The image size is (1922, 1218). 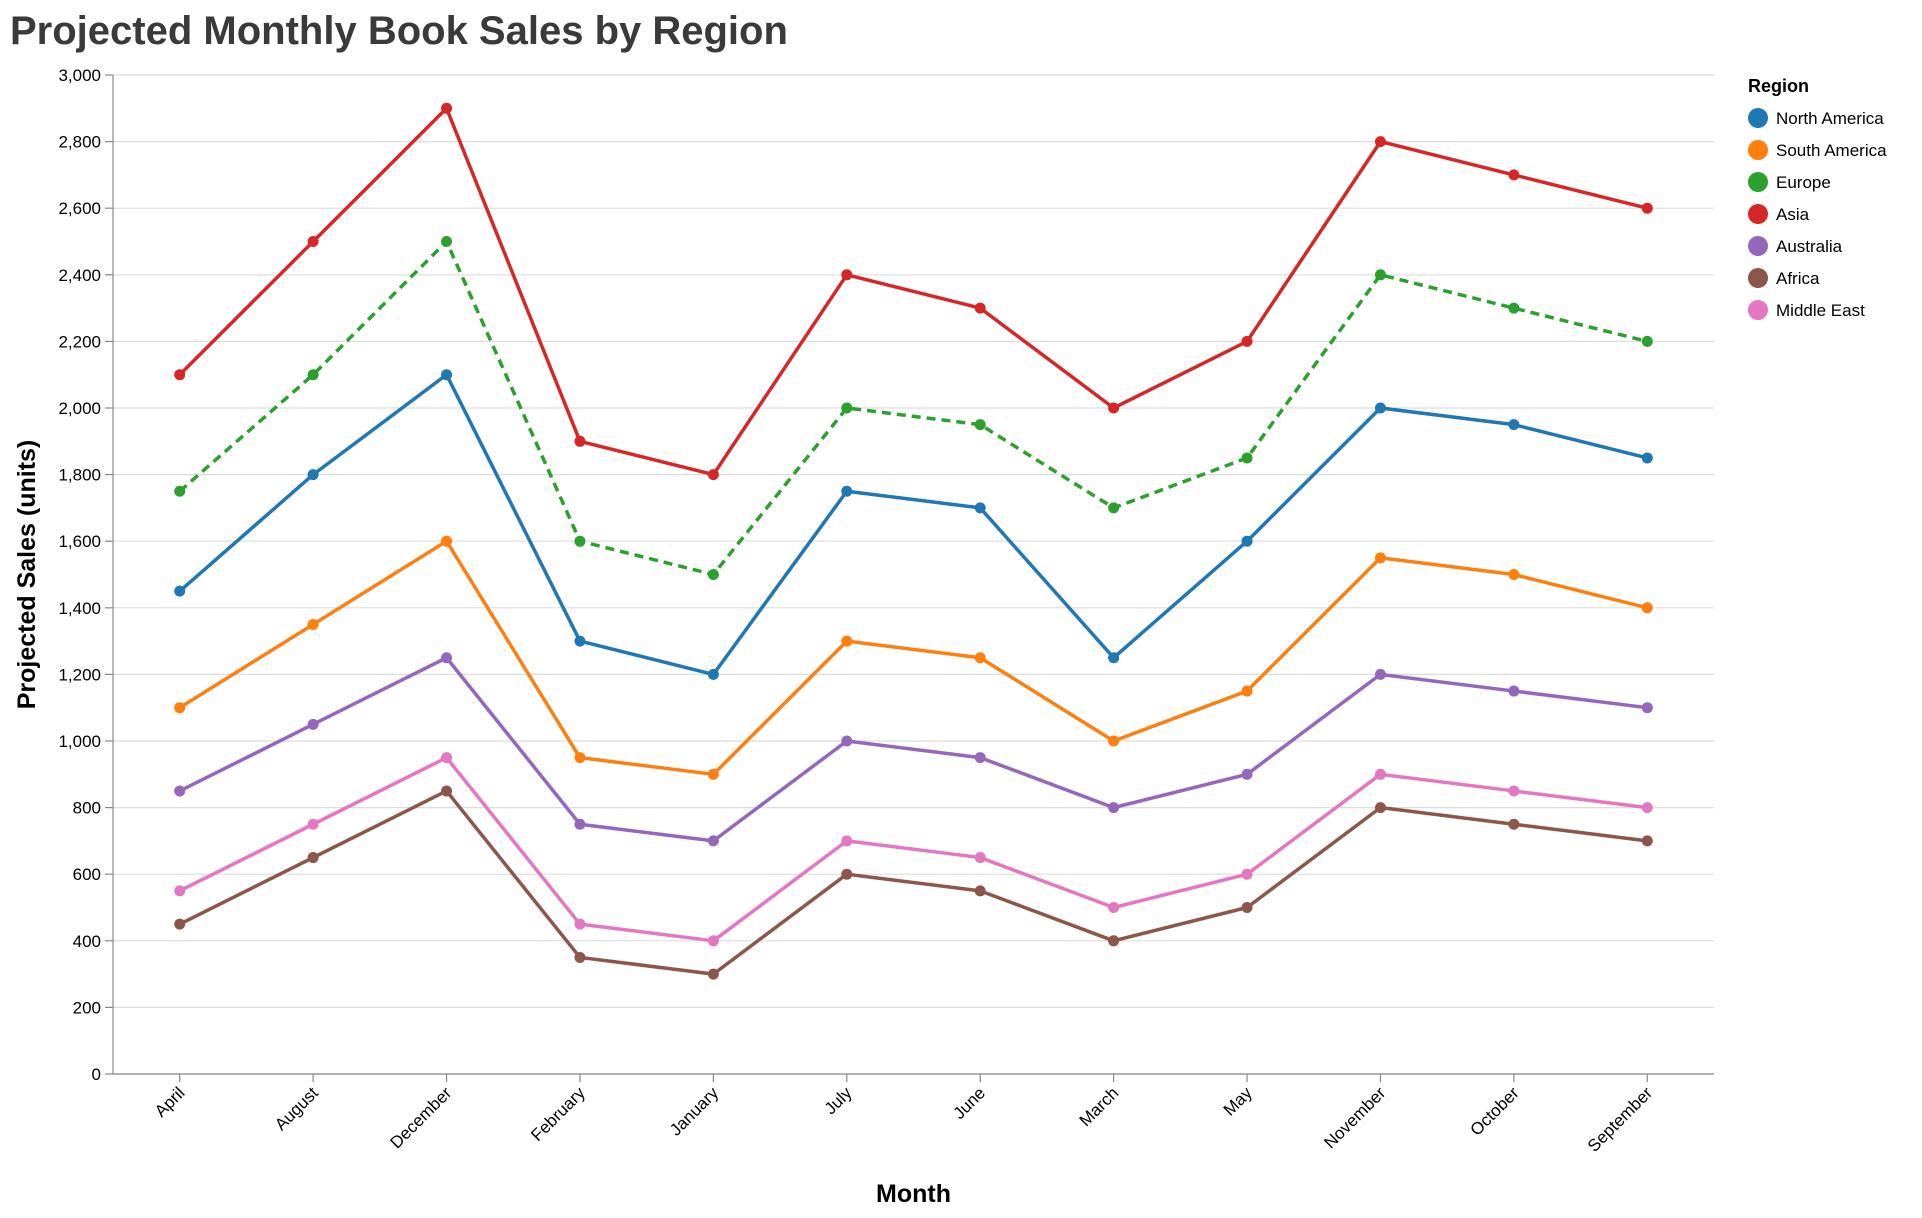 I want to click on y-tick-label: 800, so click(x=87, y=808).